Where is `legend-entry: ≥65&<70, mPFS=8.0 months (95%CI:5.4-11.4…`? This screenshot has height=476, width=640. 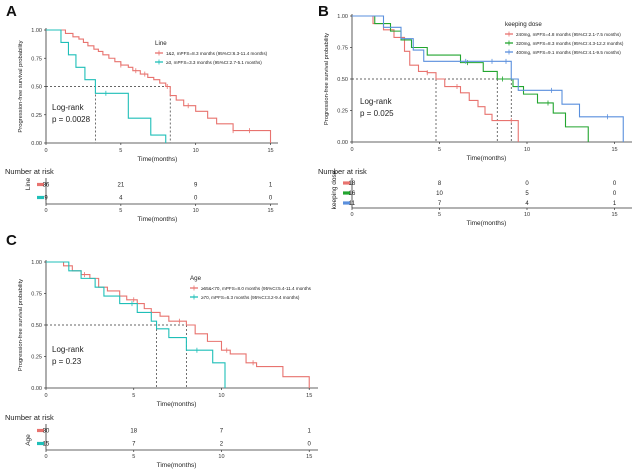
legend-entry: ≥65&<70, mPFS=8.0 months (95%CI:5.4-11.4… is located at coordinates (256, 288).